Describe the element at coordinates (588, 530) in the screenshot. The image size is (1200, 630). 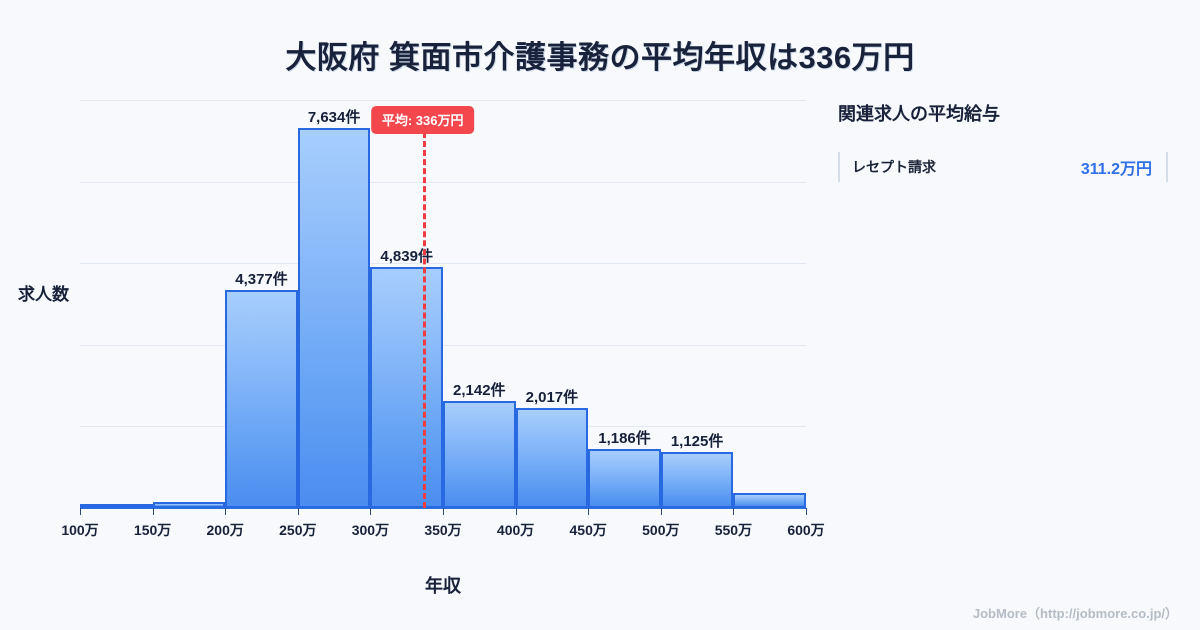
I see `x-axis-tick-label: 450万` at that location.